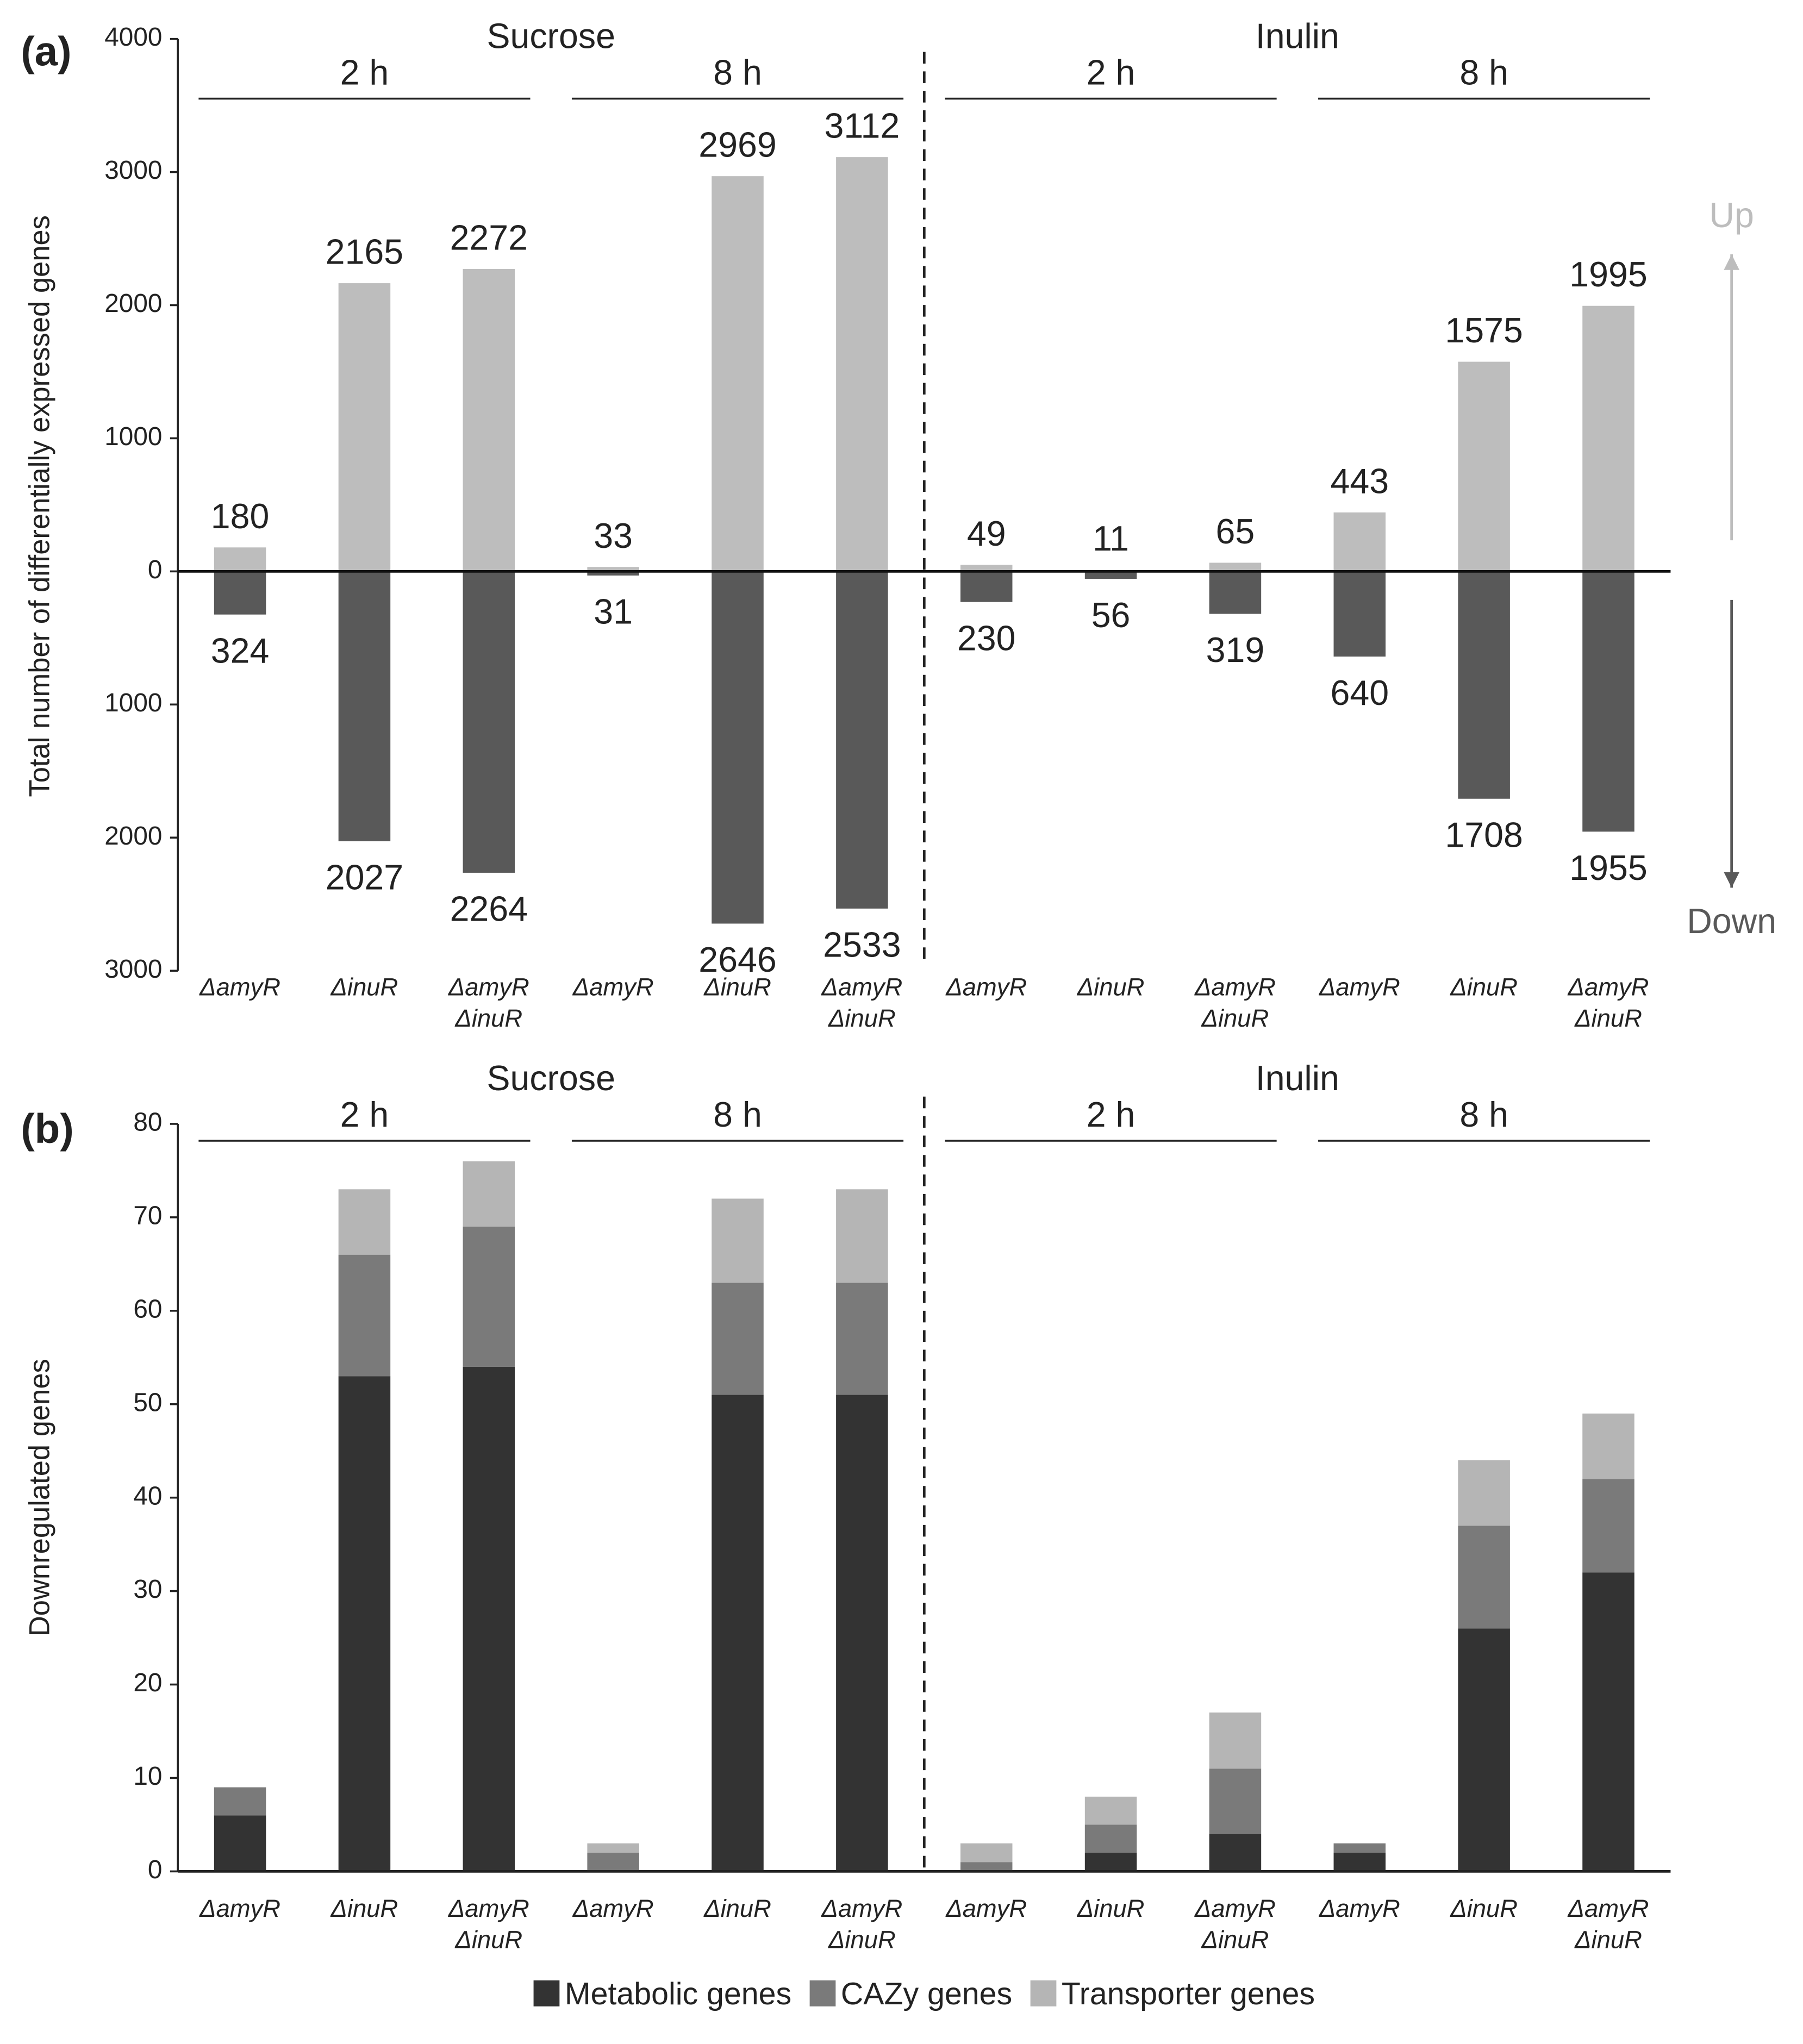  Describe the element at coordinates (364, 252) in the screenshot. I see `data-label: 2165` at that location.